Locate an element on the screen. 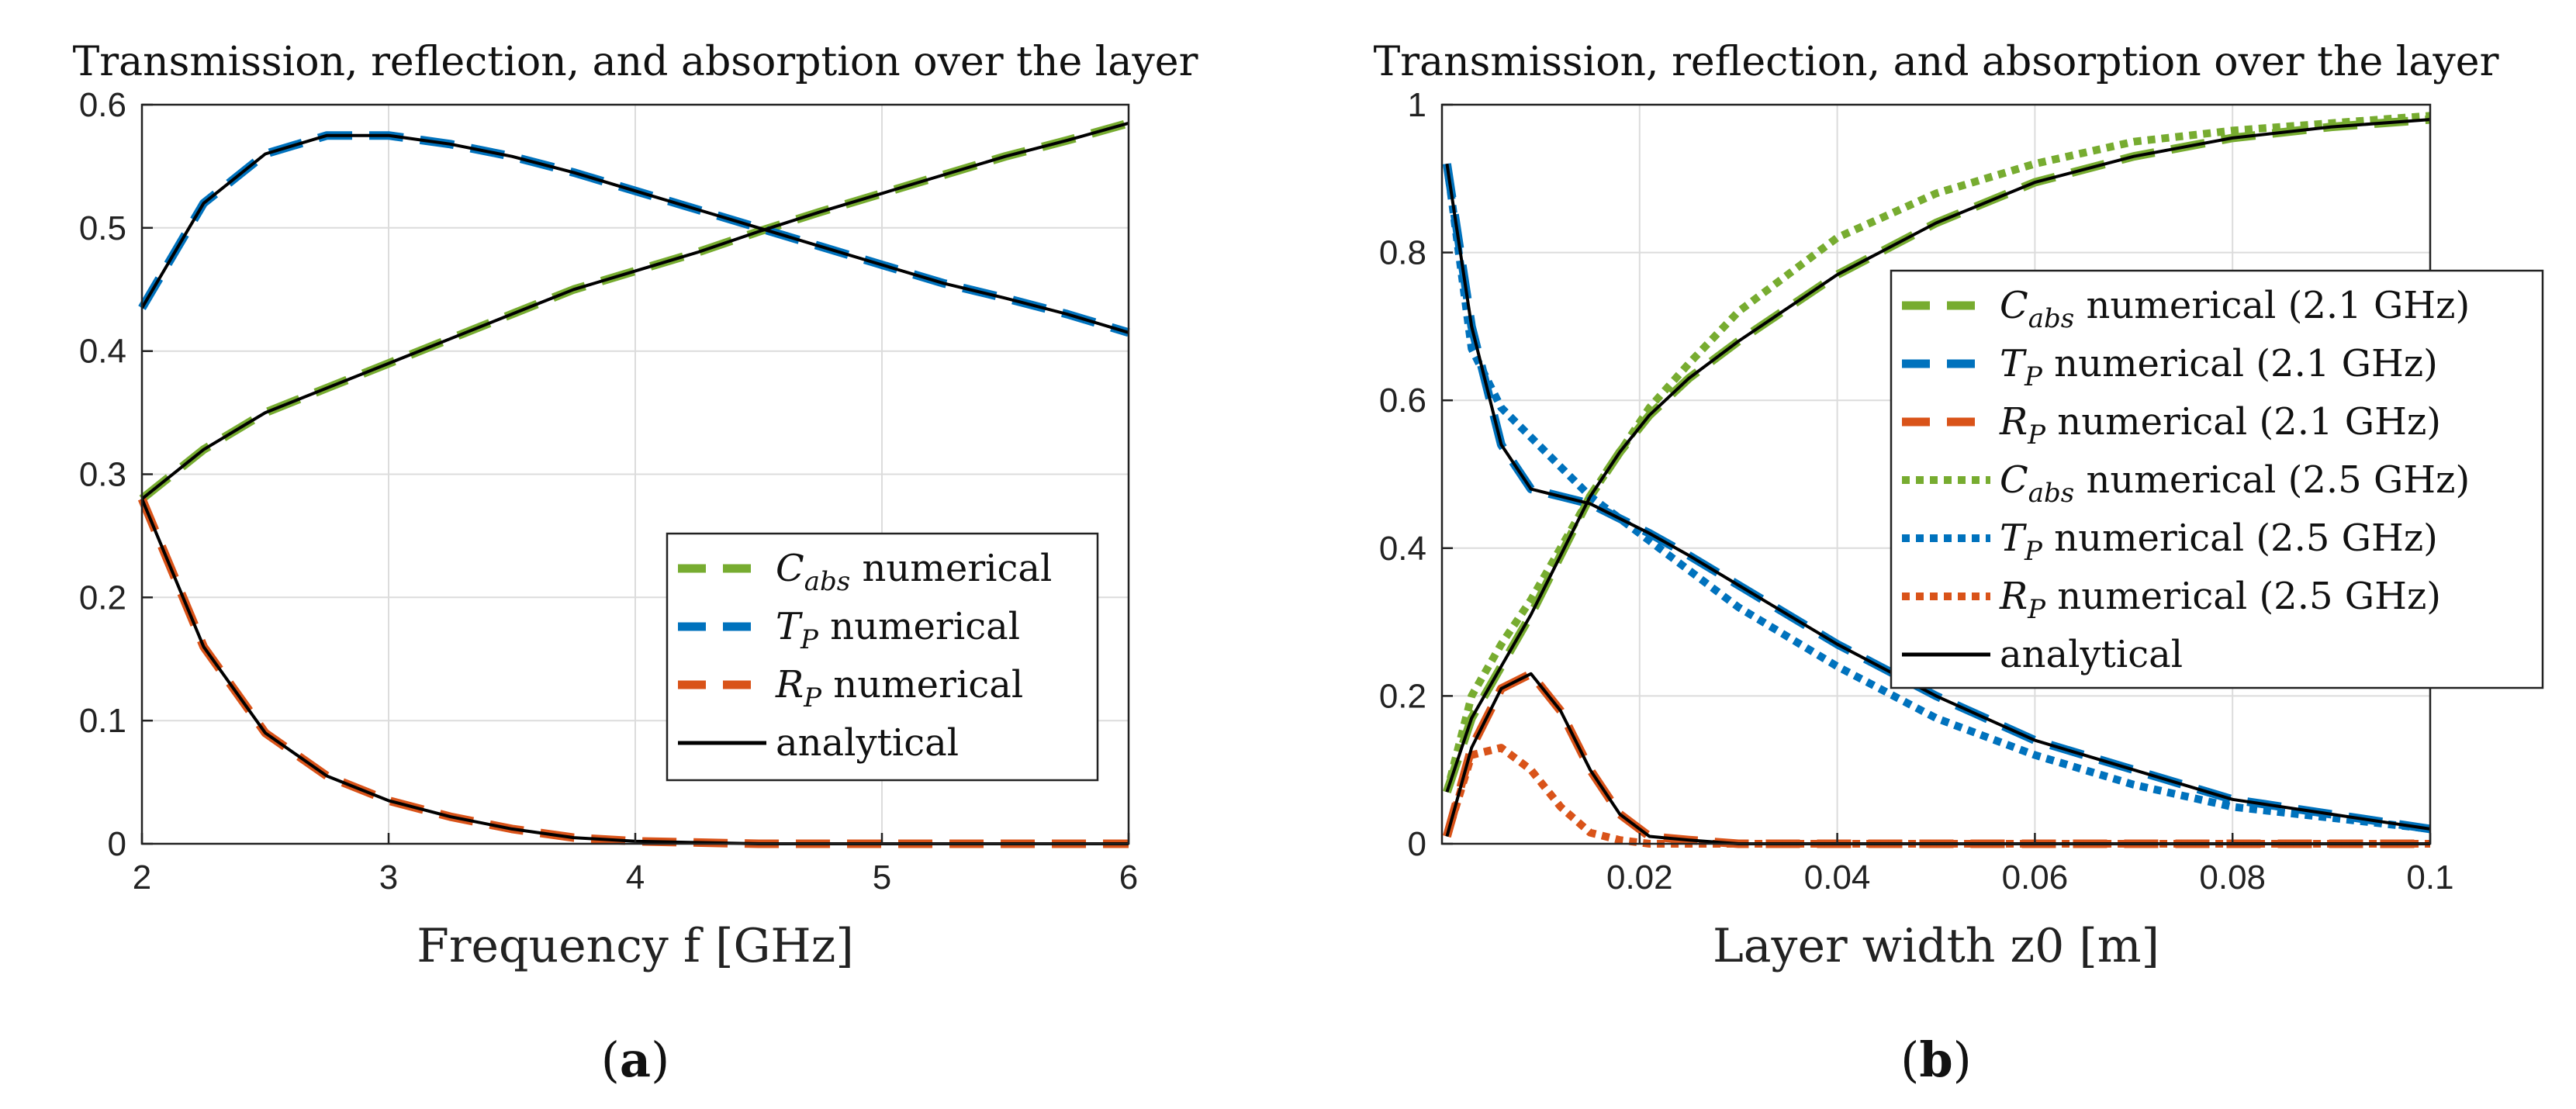  caption-letter: b is located at coordinates (1935, 1059).